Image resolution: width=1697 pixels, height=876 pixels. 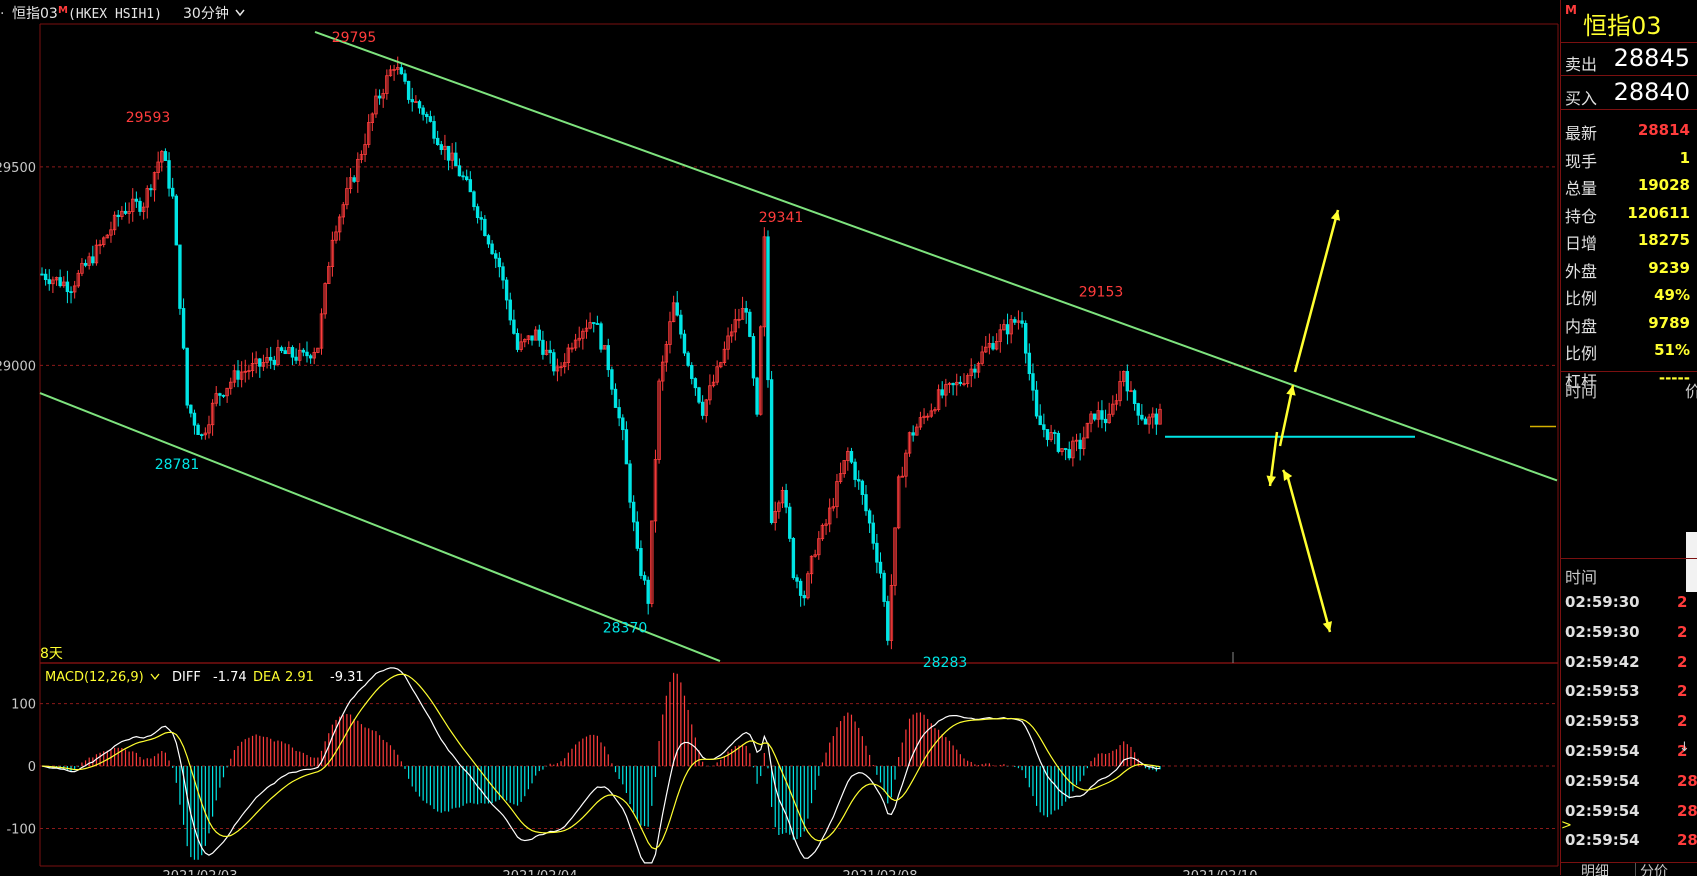 I want to click on quote-row-value: 49%, so click(x=1672, y=295).